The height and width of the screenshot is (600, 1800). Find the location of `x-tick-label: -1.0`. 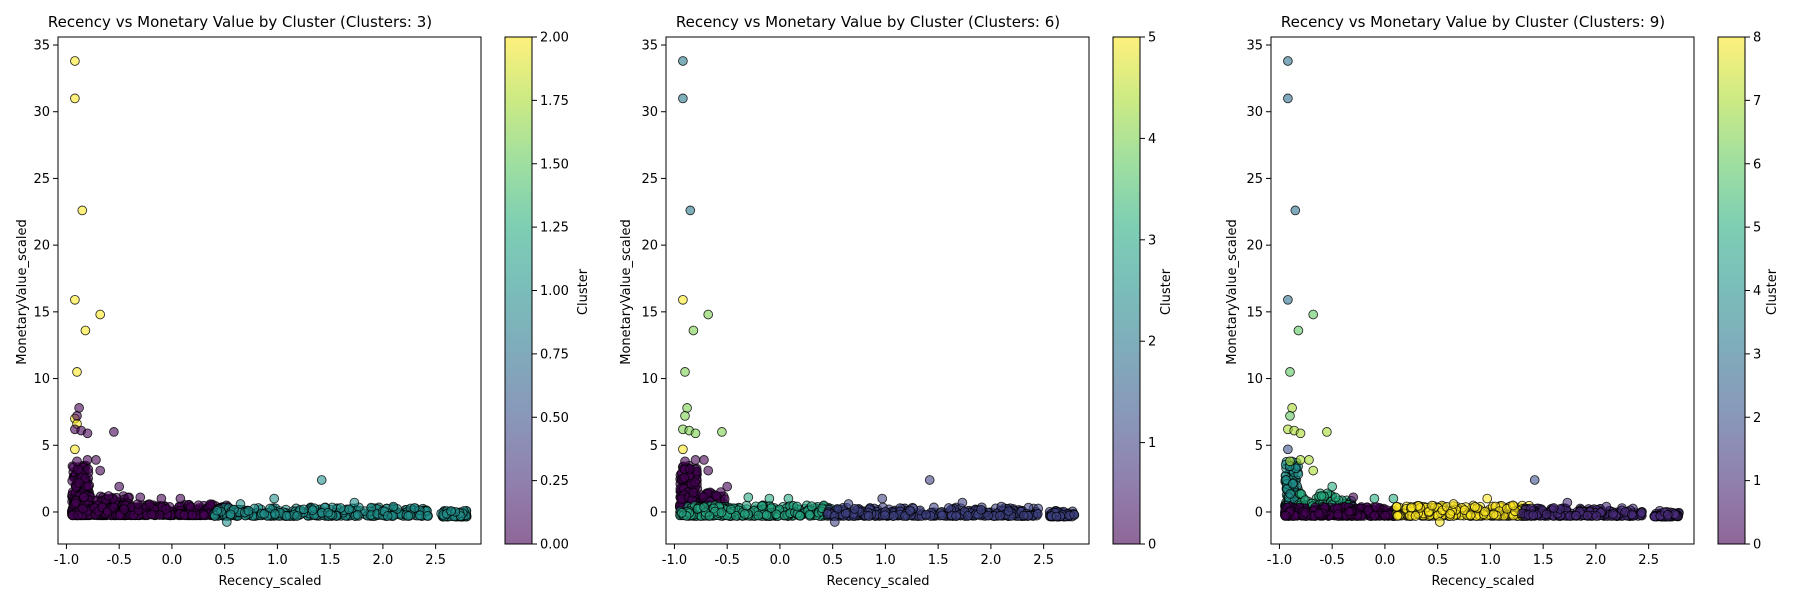

x-tick-label: -1.0 is located at coordinates (674, 560).